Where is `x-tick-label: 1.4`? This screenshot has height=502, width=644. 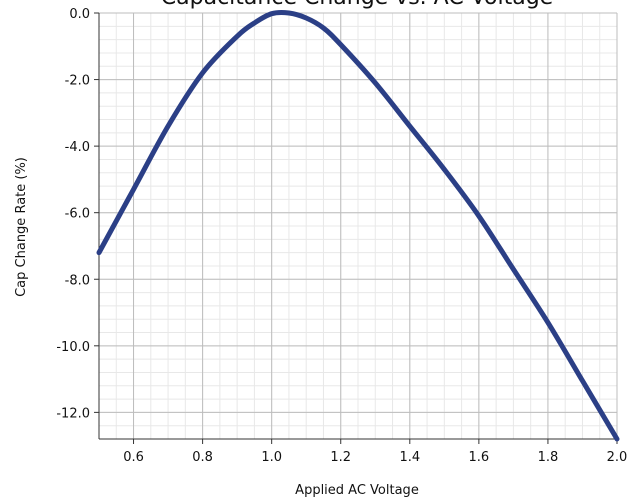 x-tick-label: 1.4 is located at coordinates (409, 457).